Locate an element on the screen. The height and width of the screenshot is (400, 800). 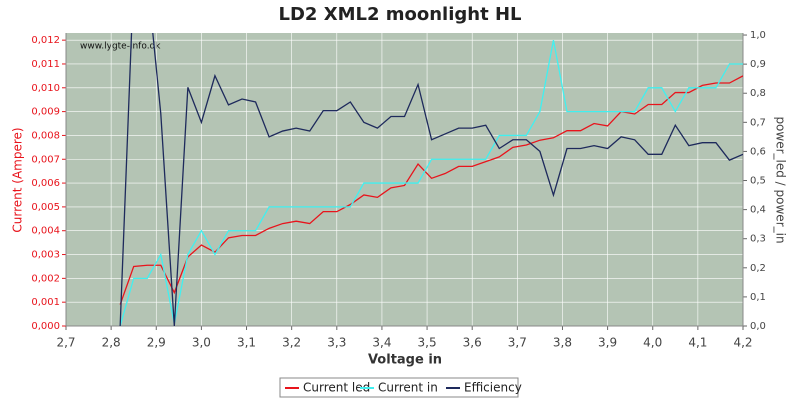
y2-tick-label: 0,9 is located at coordinates (758, 64).